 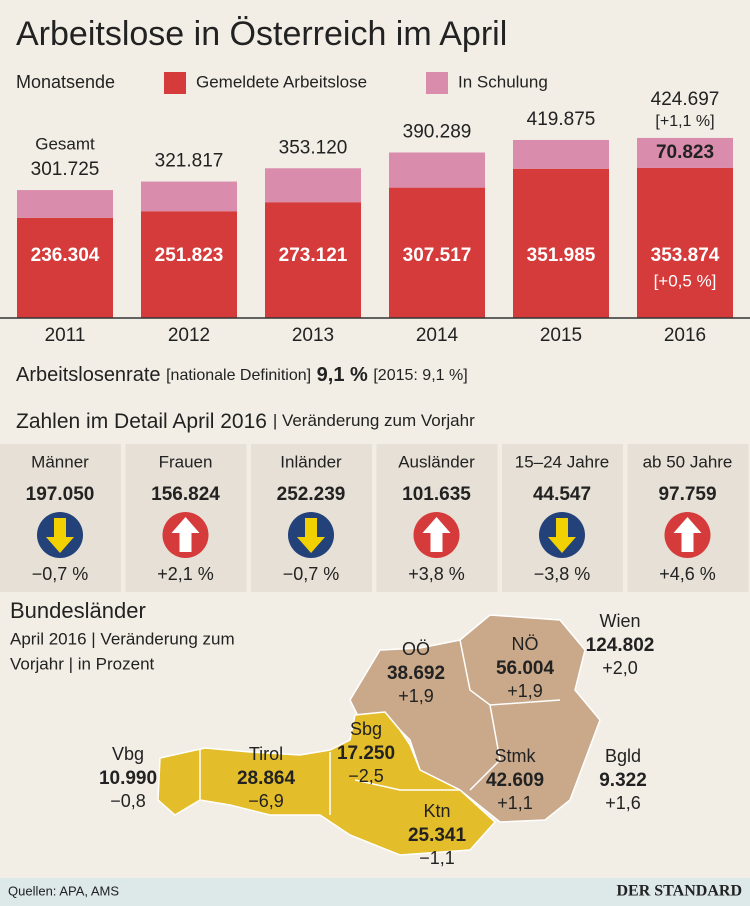 What do you see at coordinates (685, 99) in the screenshot?
I see `total-label: 424.697` at bounding box center [685, 99].